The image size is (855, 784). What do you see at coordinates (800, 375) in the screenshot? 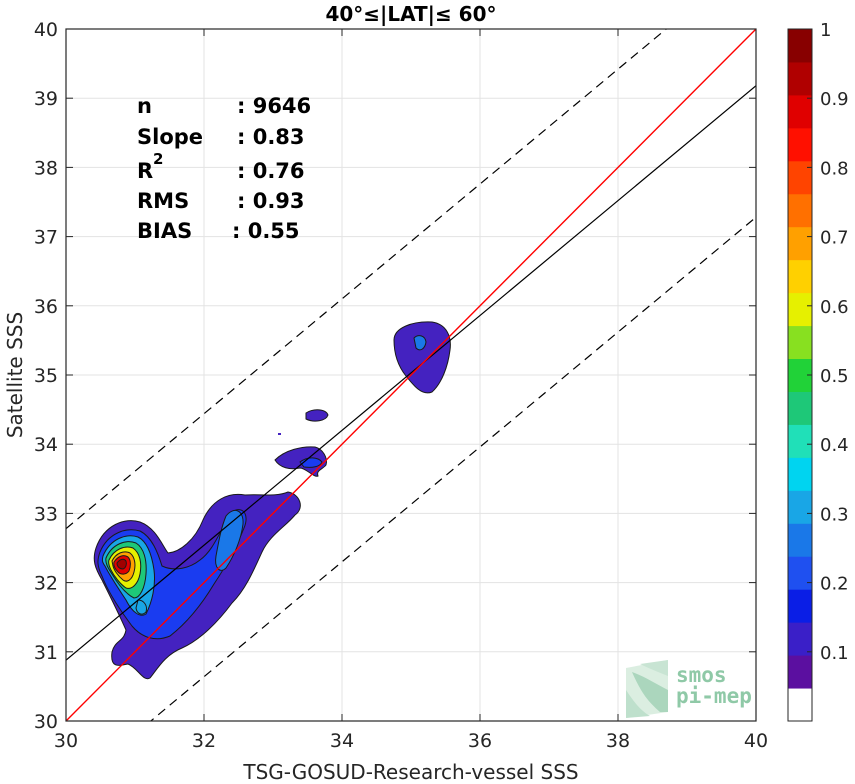
I see `colorbar` at bounding box center [800, 375].